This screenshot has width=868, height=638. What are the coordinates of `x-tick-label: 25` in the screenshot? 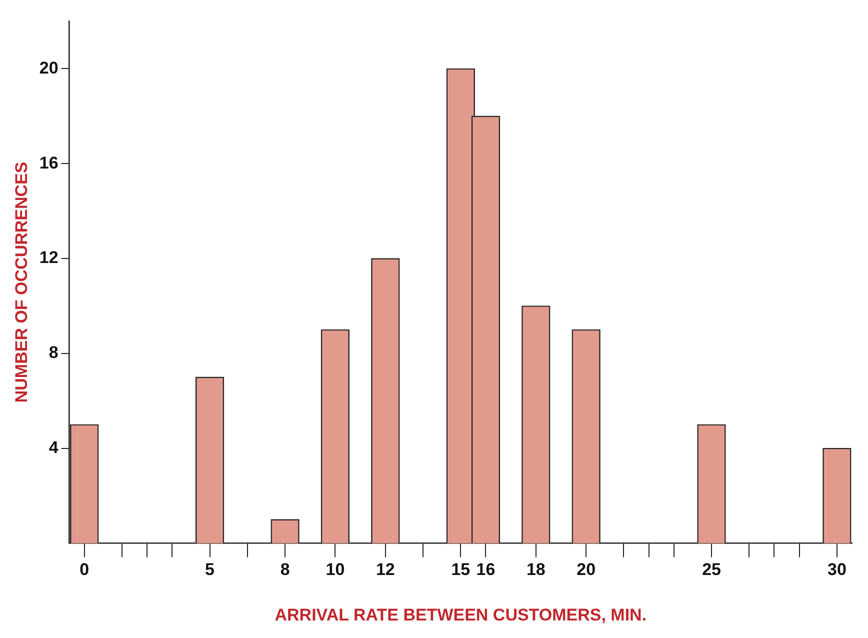 It's located at (711, 570).